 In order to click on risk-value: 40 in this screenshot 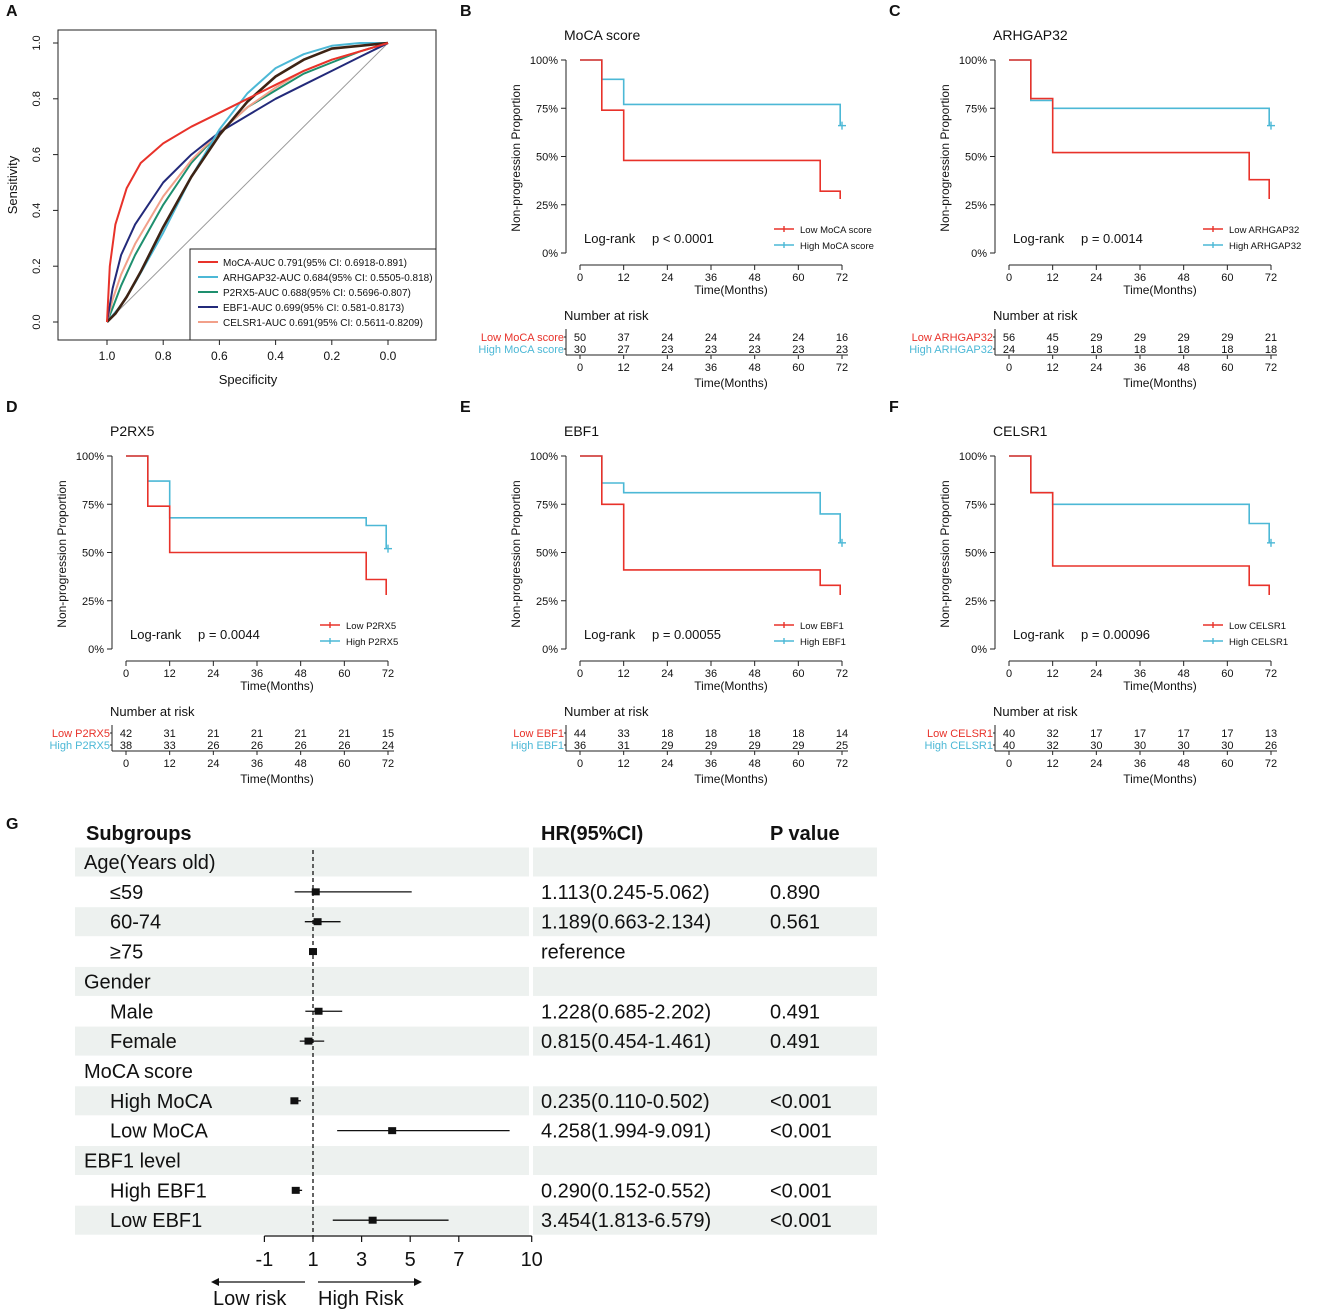, I will do `click(1009, 746)`.